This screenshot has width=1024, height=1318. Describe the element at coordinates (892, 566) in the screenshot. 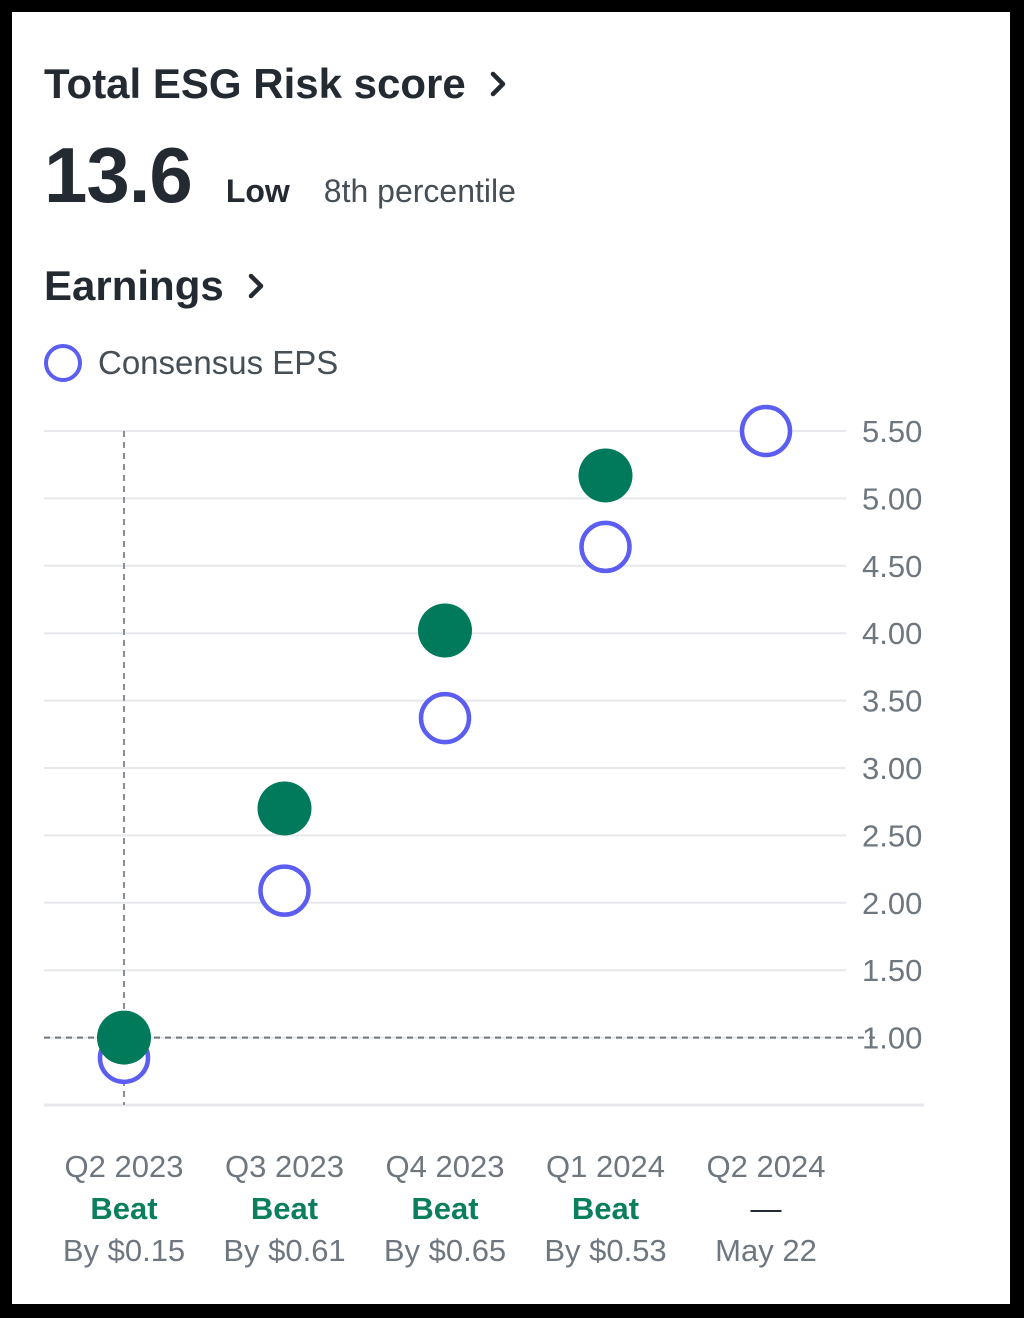

I see `y-tick-label: 4.50` at that location.